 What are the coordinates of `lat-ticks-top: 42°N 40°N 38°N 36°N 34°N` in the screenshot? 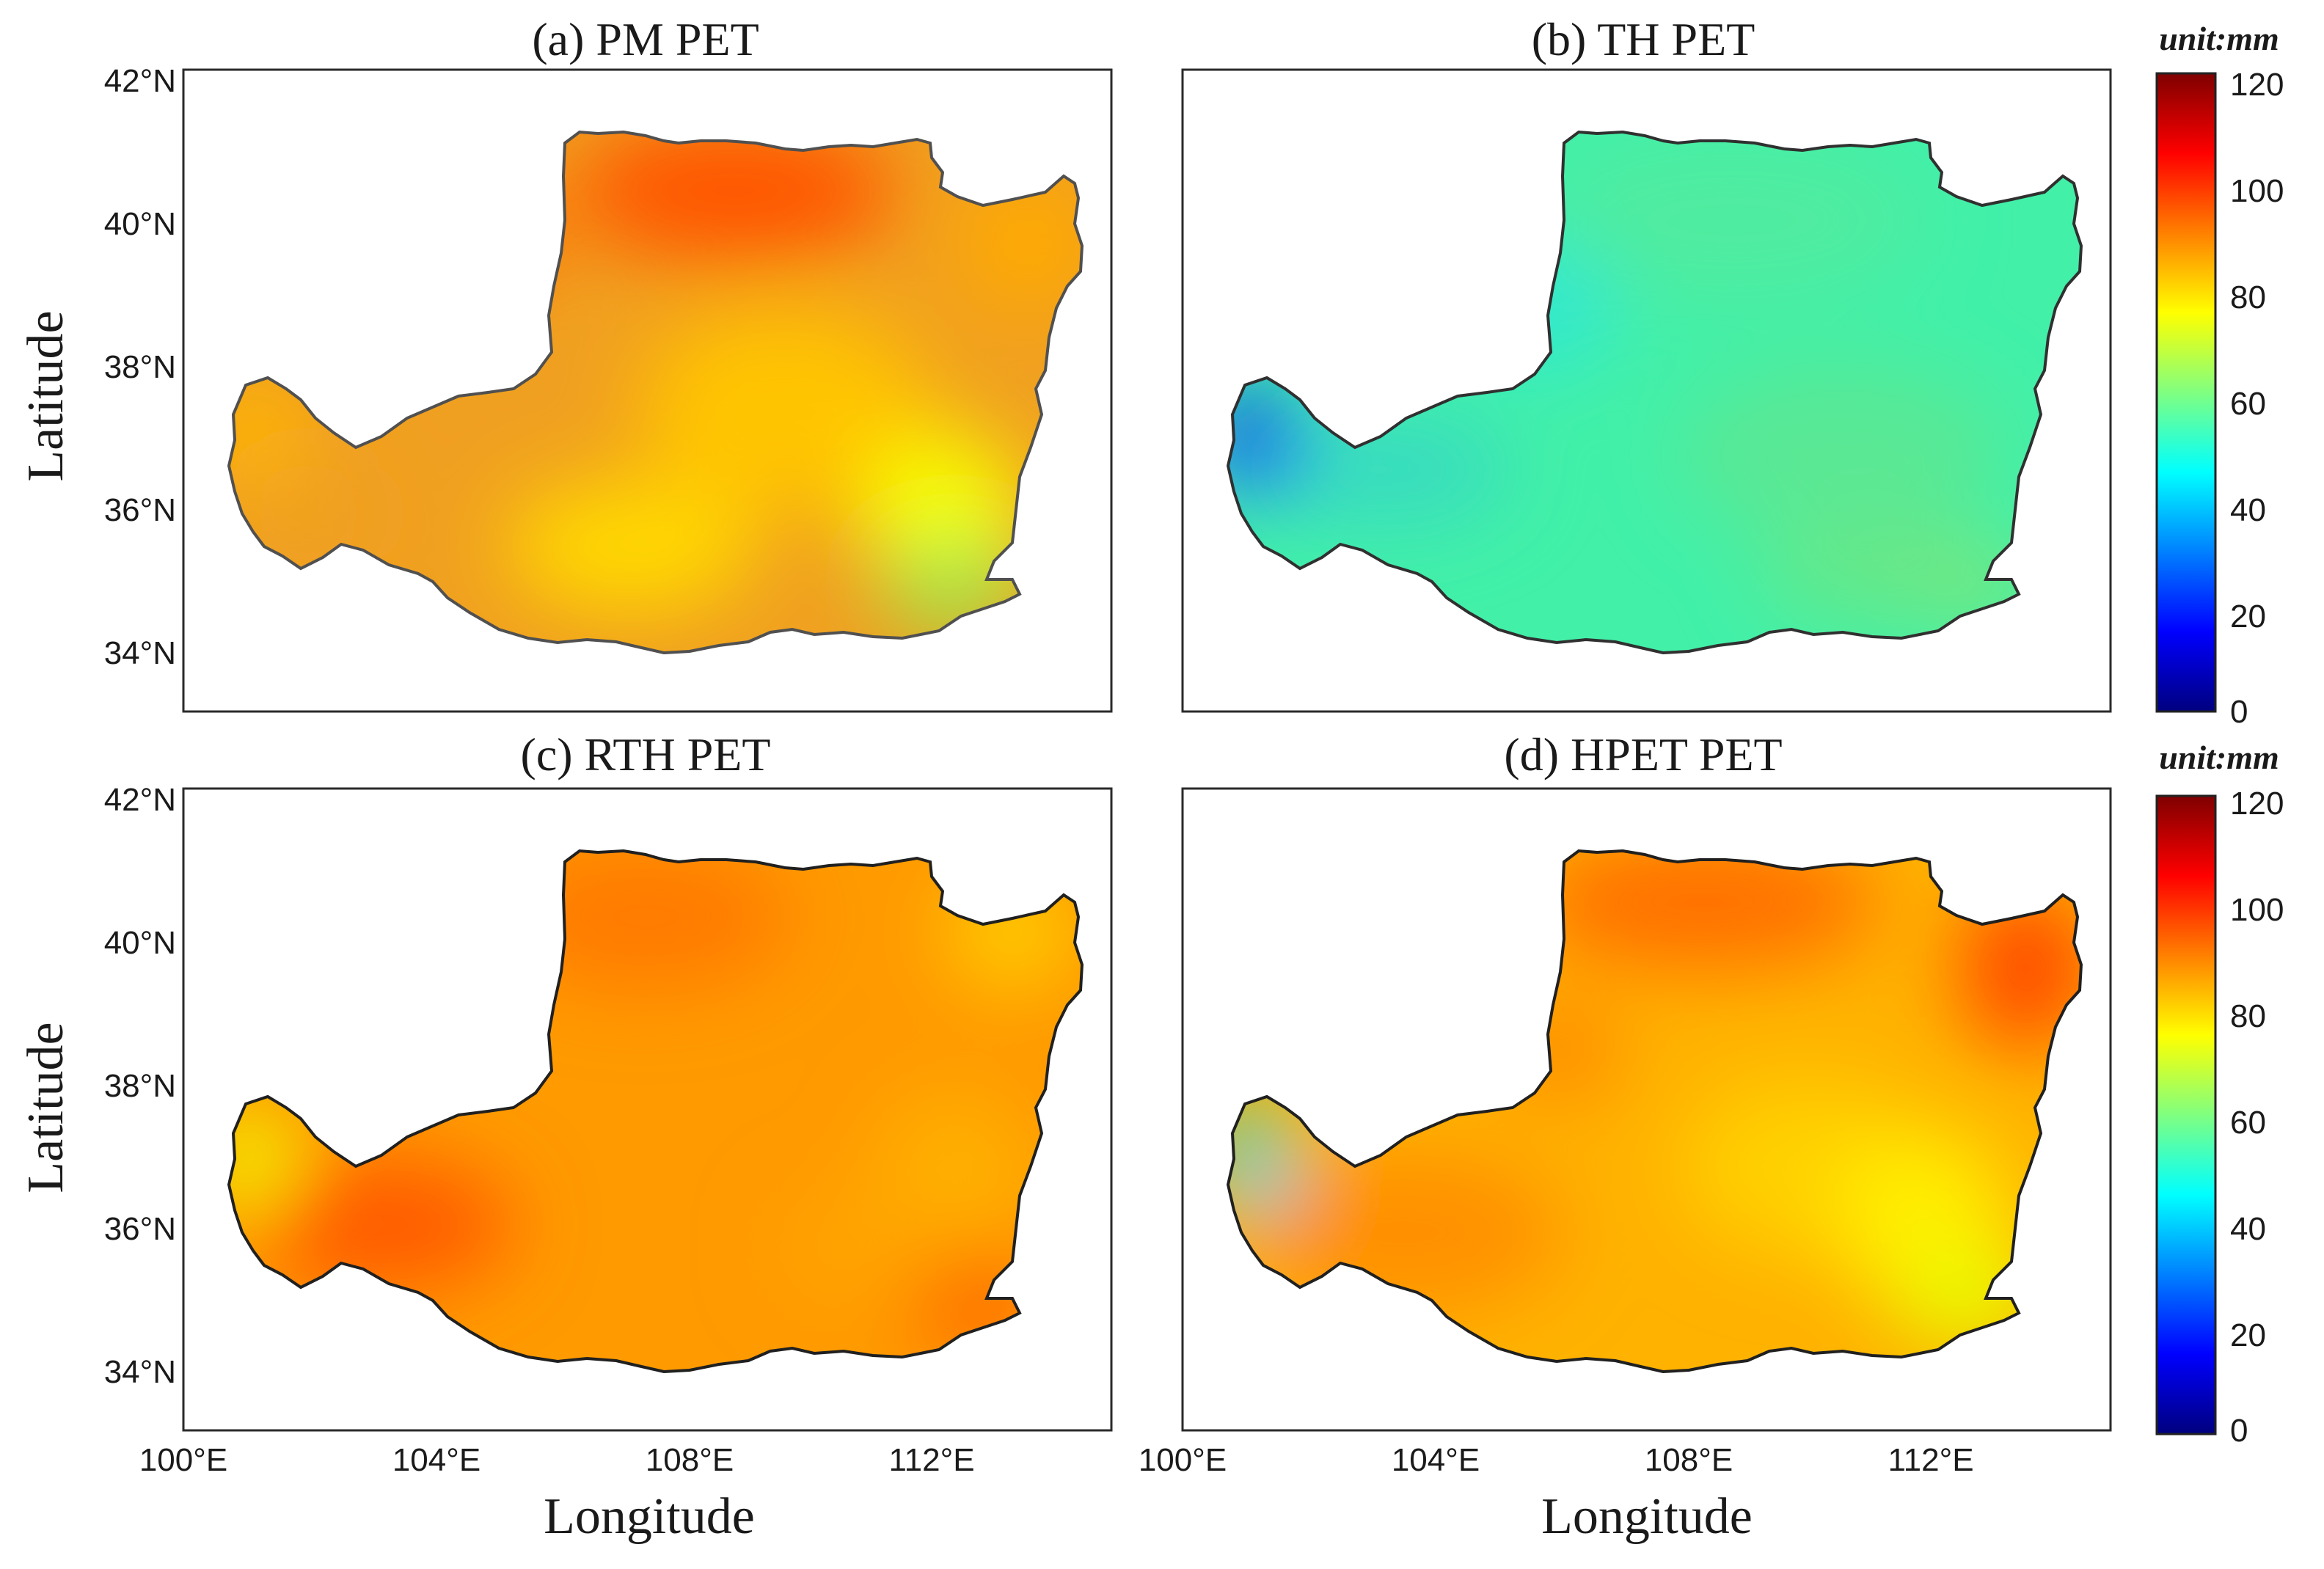 It's located at (140, 367).